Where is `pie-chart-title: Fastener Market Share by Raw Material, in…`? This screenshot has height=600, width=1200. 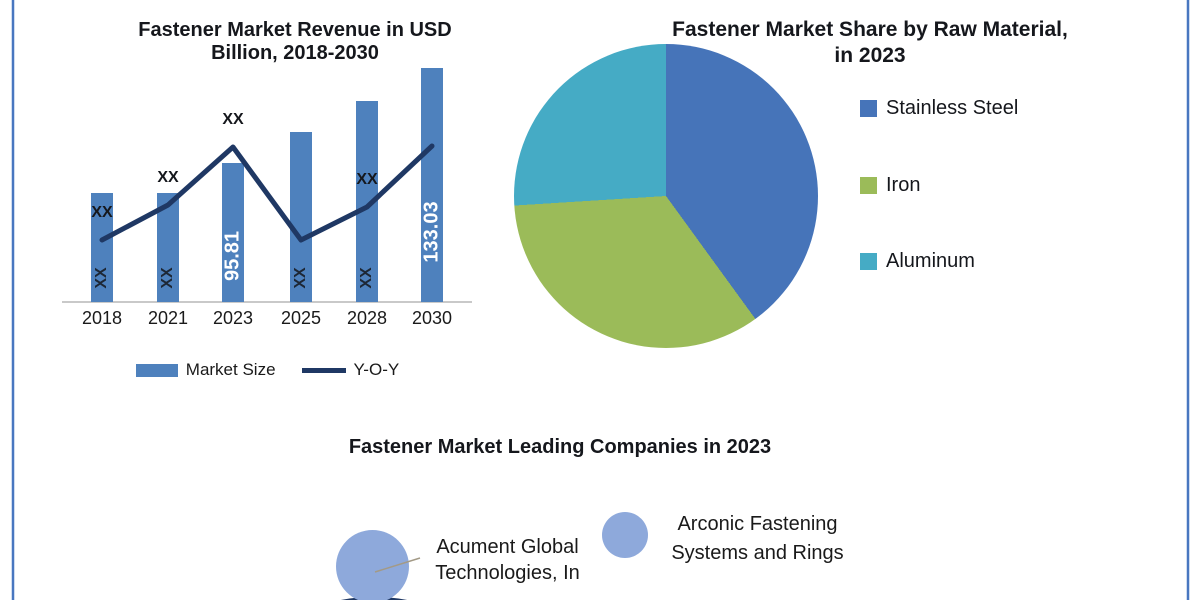
pie-chart-title: Fastener Market Share by Raw Material, in… is located at coordinates (870, 43).